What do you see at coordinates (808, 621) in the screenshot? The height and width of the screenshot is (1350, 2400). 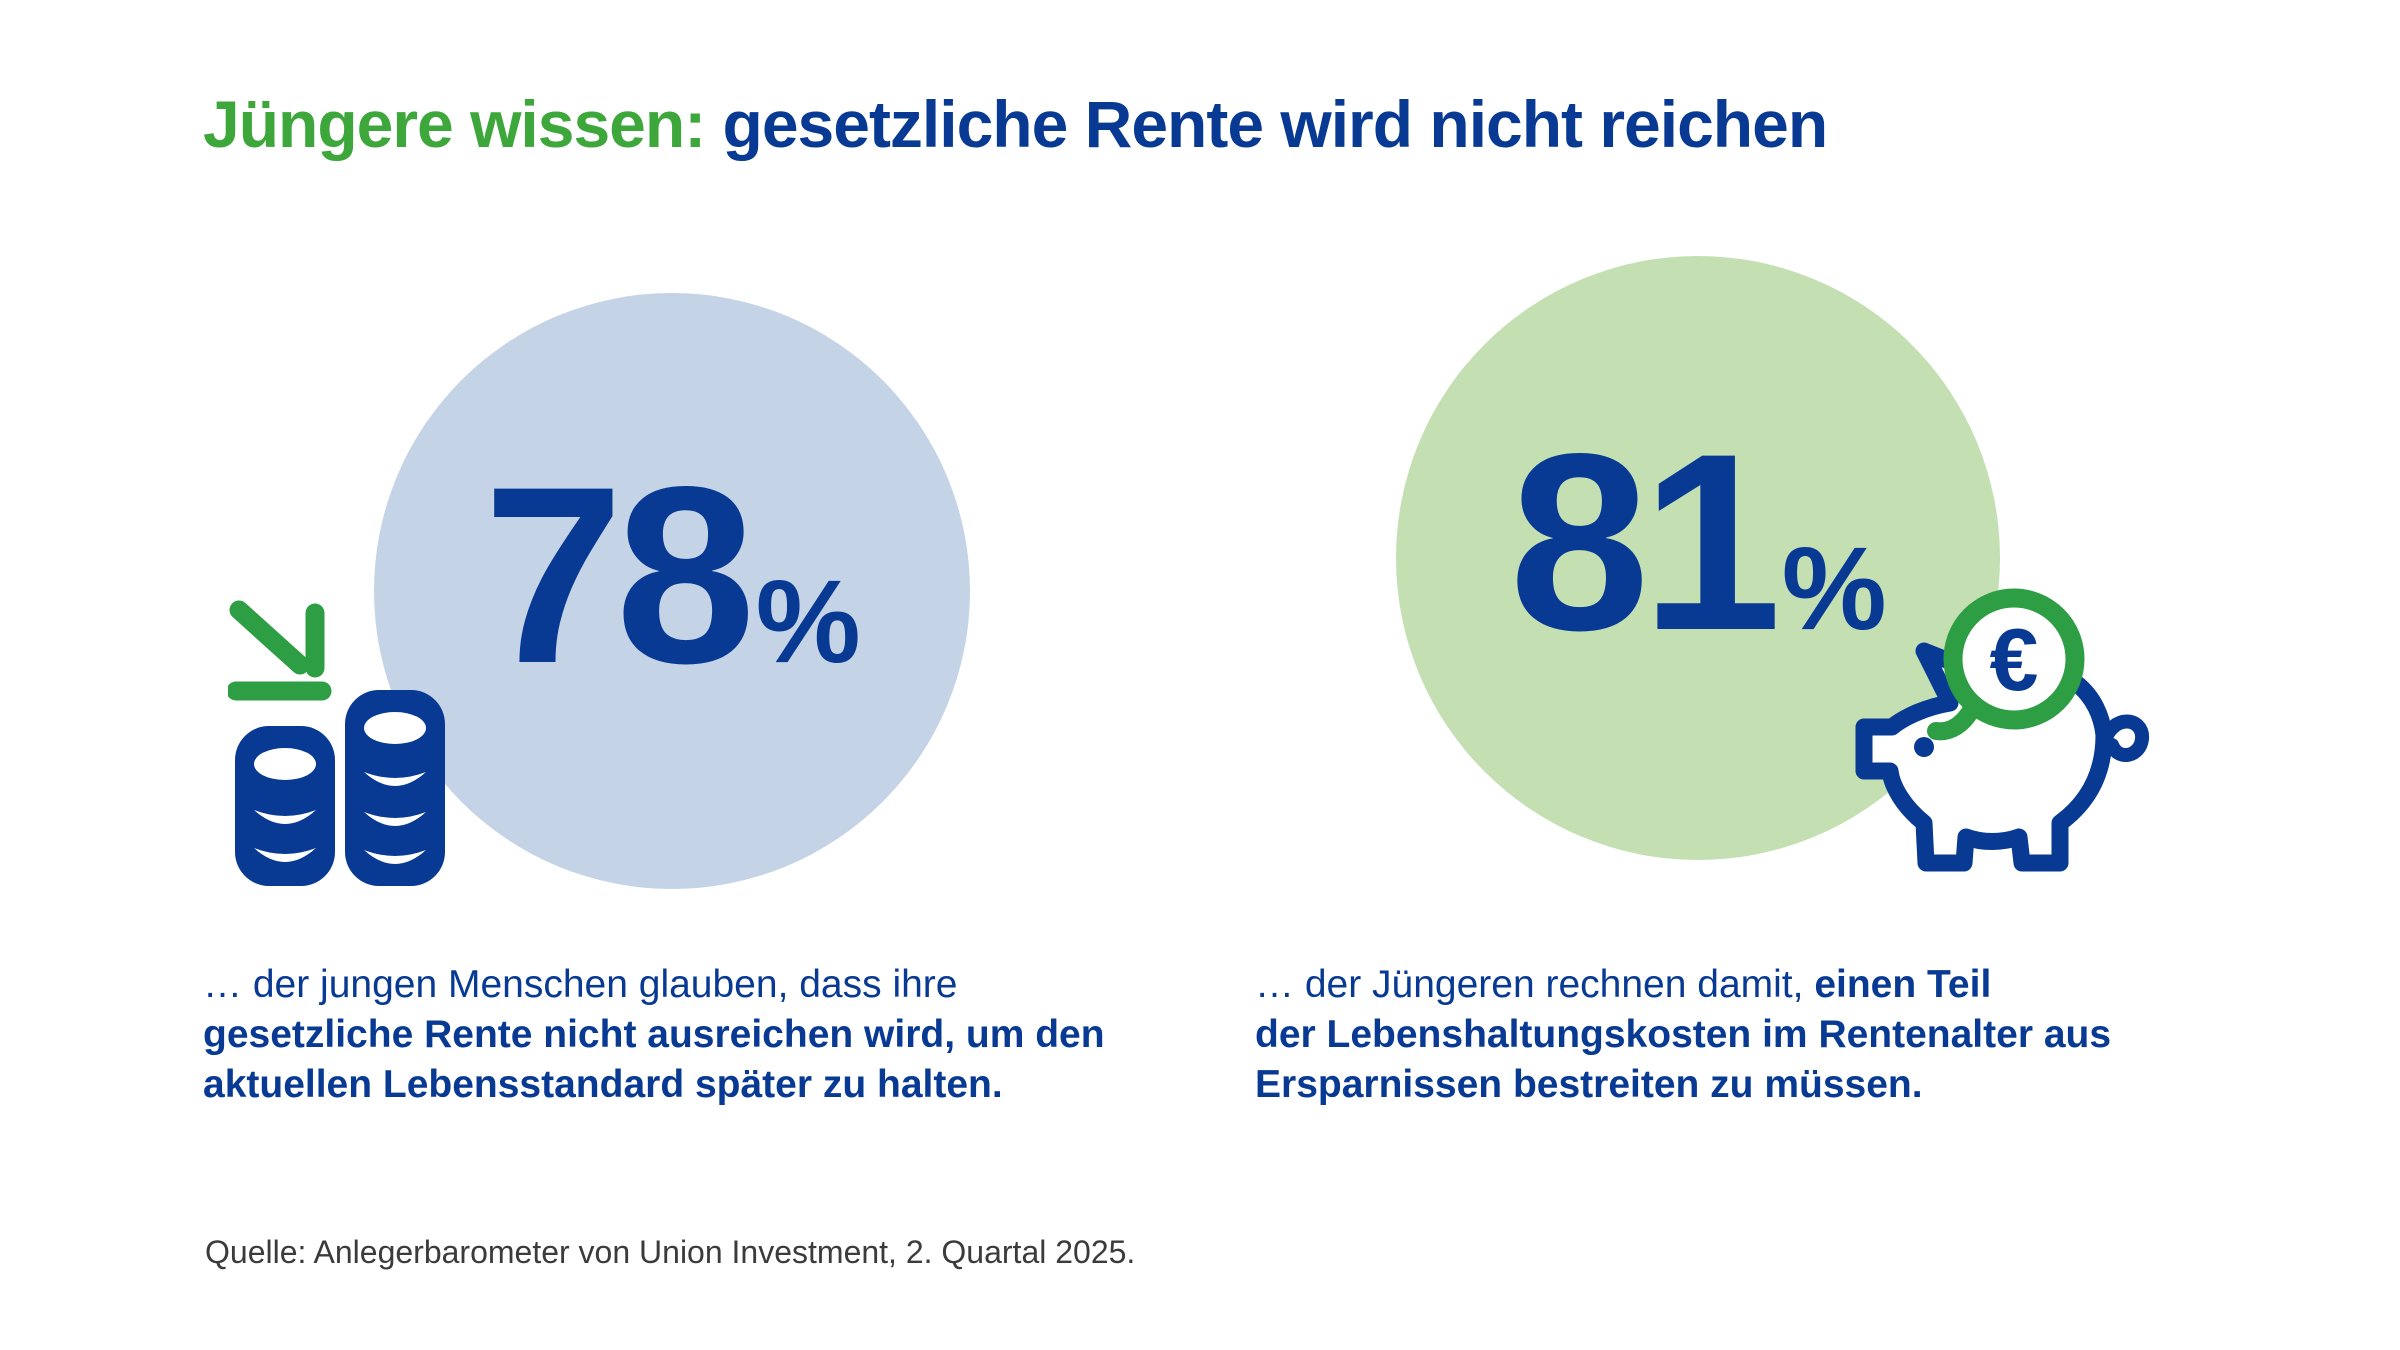 I see `stat-percent-sign-left: %` at bounding box center [808, 621].